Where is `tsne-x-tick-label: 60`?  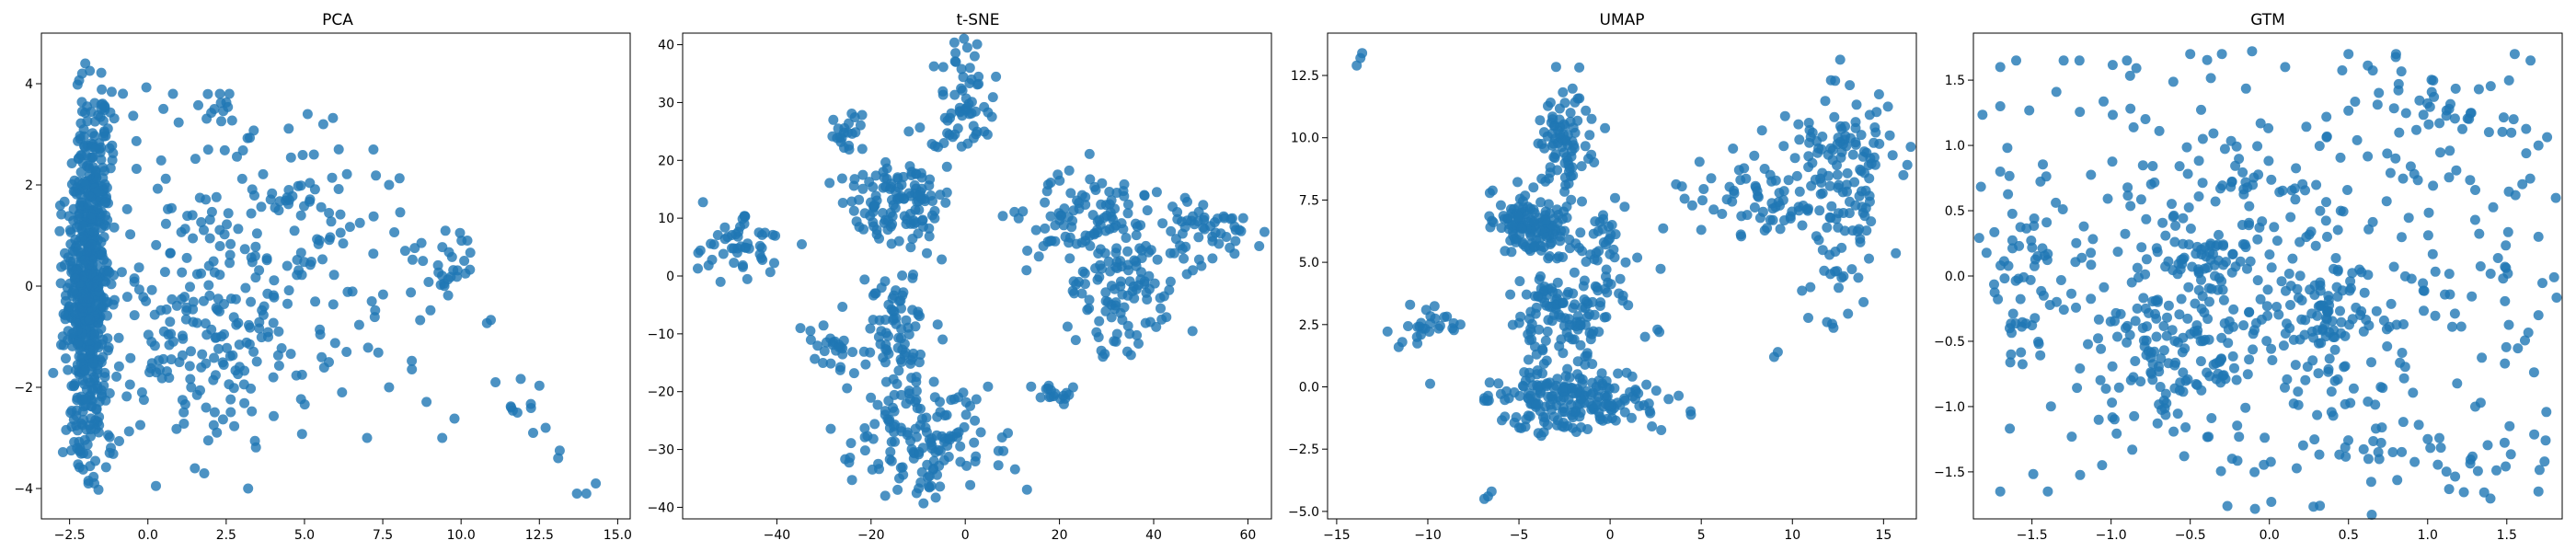
tsne-x-tick-label: 60 is located at coordinates (1247, 535).